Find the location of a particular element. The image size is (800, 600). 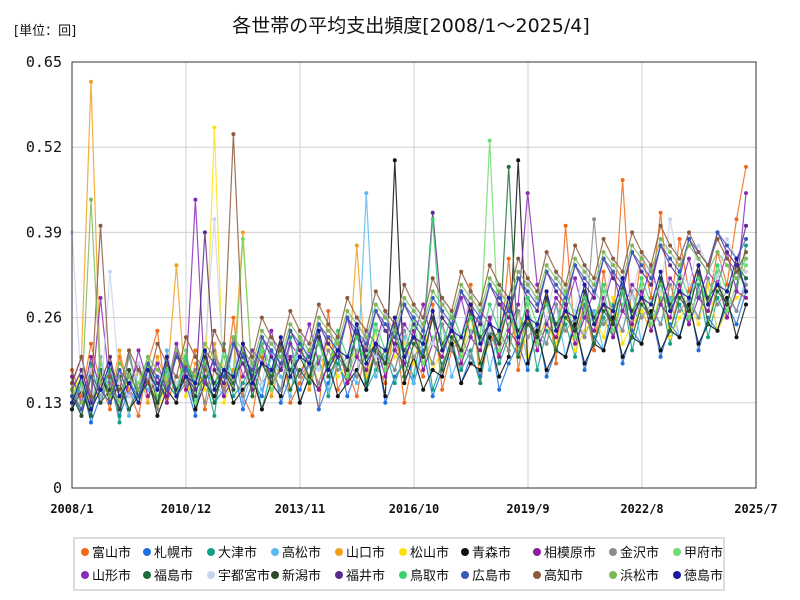

legend-item: 松山市 is located at coordinates (424, 553).